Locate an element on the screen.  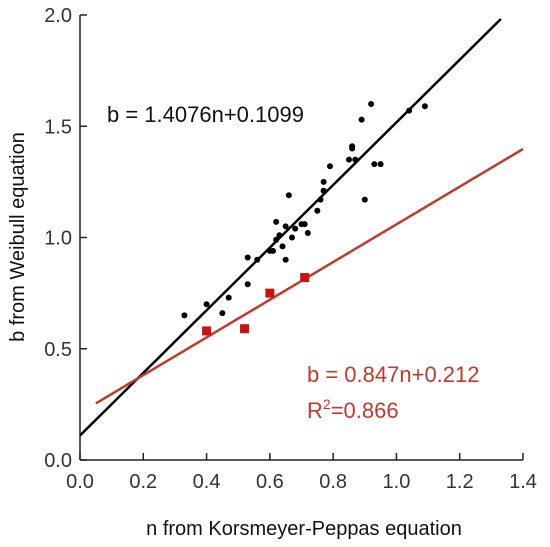
y-tick-label: 1.5 is located at coordinates (58, 127).